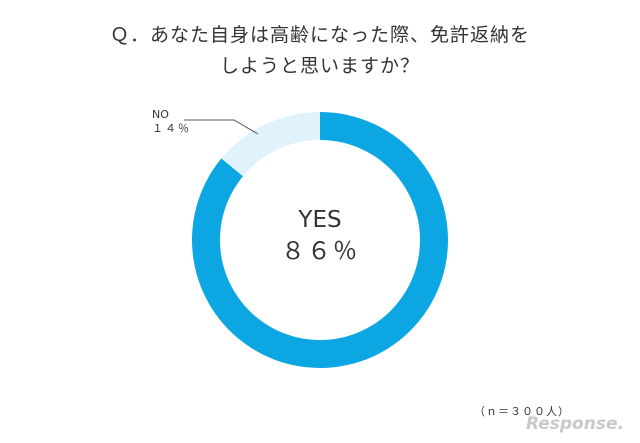 The image size is (640, 443). Describe the element at coordinates (319, 66) in the screenshot. I see `chart-title-line-2: しようと思いますか？` at that location.